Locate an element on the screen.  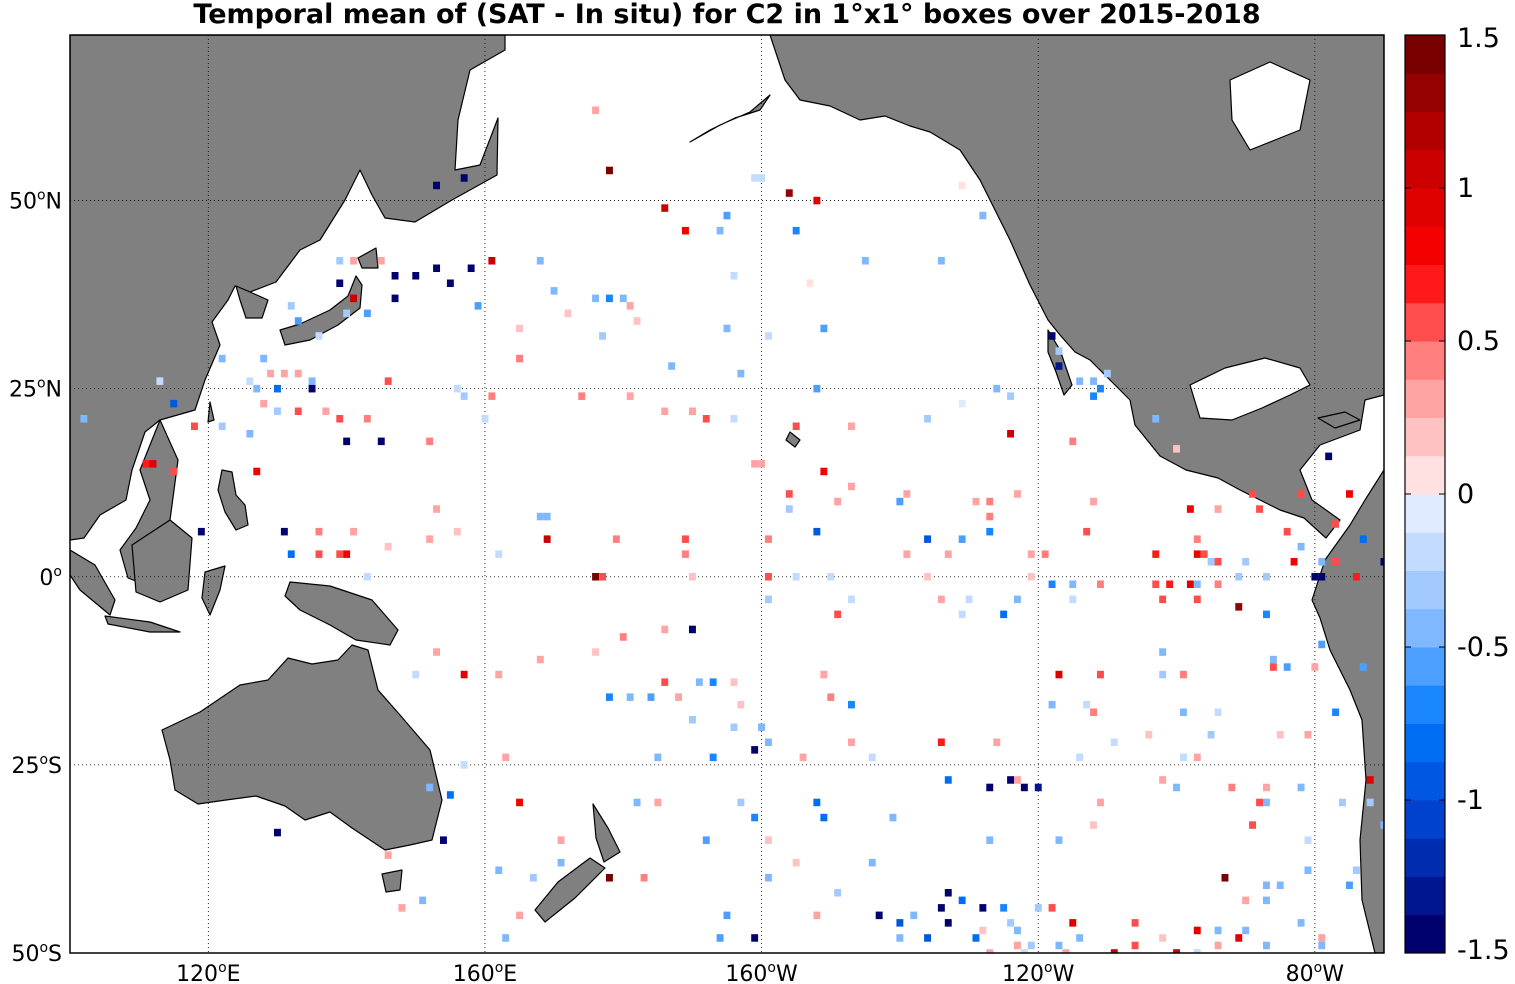
land-south-america is located at coordinates (1347, 711).